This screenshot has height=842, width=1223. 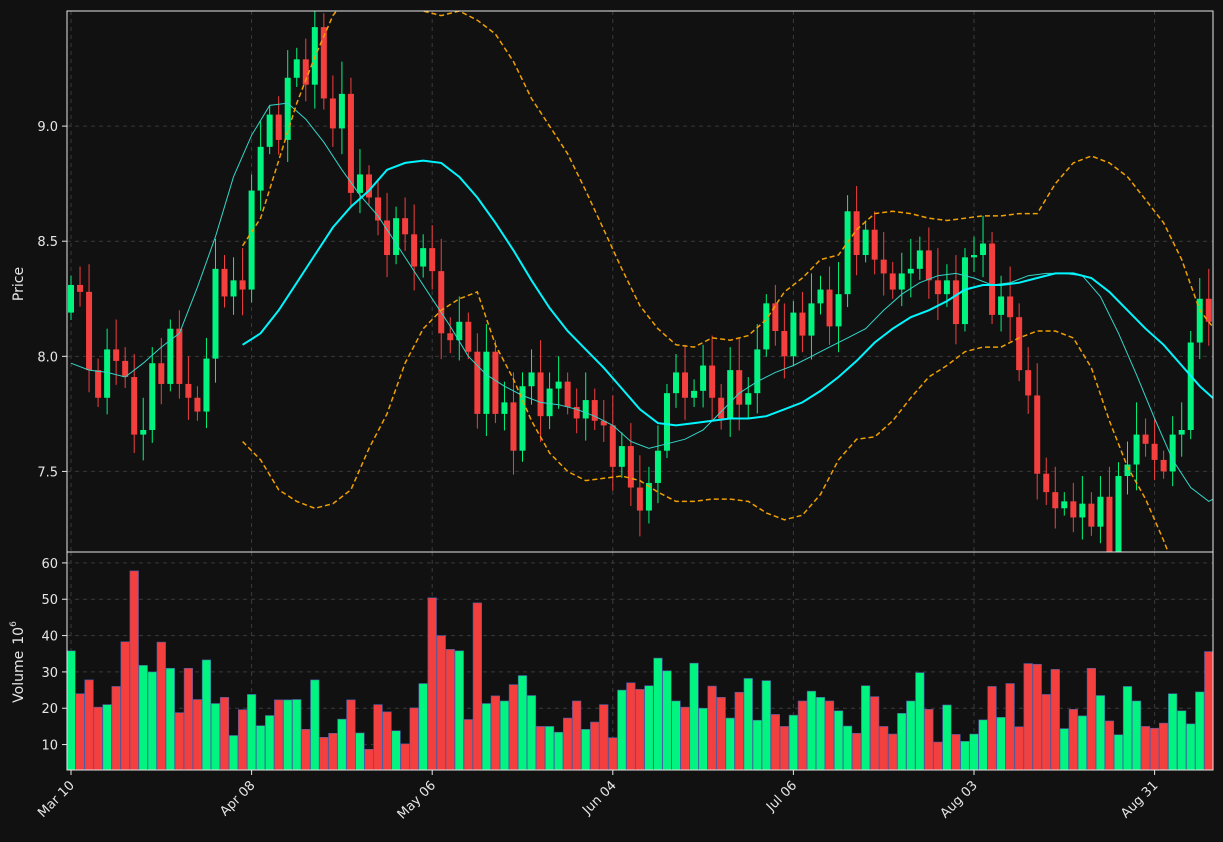 What do you see at coordinates (19, 677) in the screenshot?
I see `volume-axis-label-text: Volume` at bounding box center [19, 677].